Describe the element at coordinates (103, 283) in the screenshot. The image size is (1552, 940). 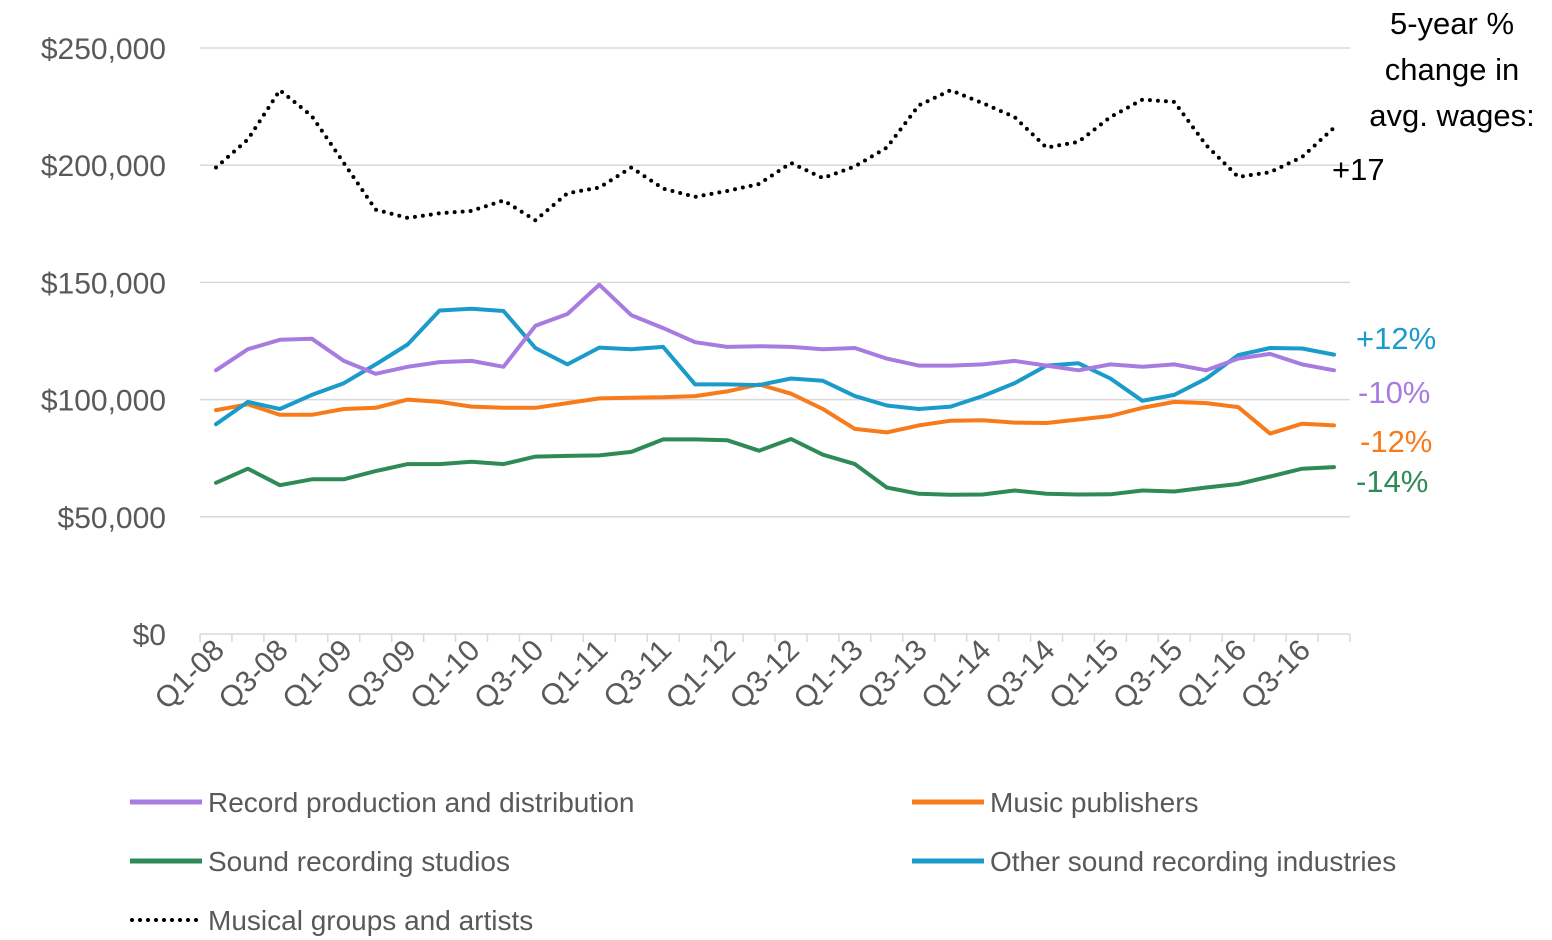
I see `y-tick-label: $150,000` at that location.